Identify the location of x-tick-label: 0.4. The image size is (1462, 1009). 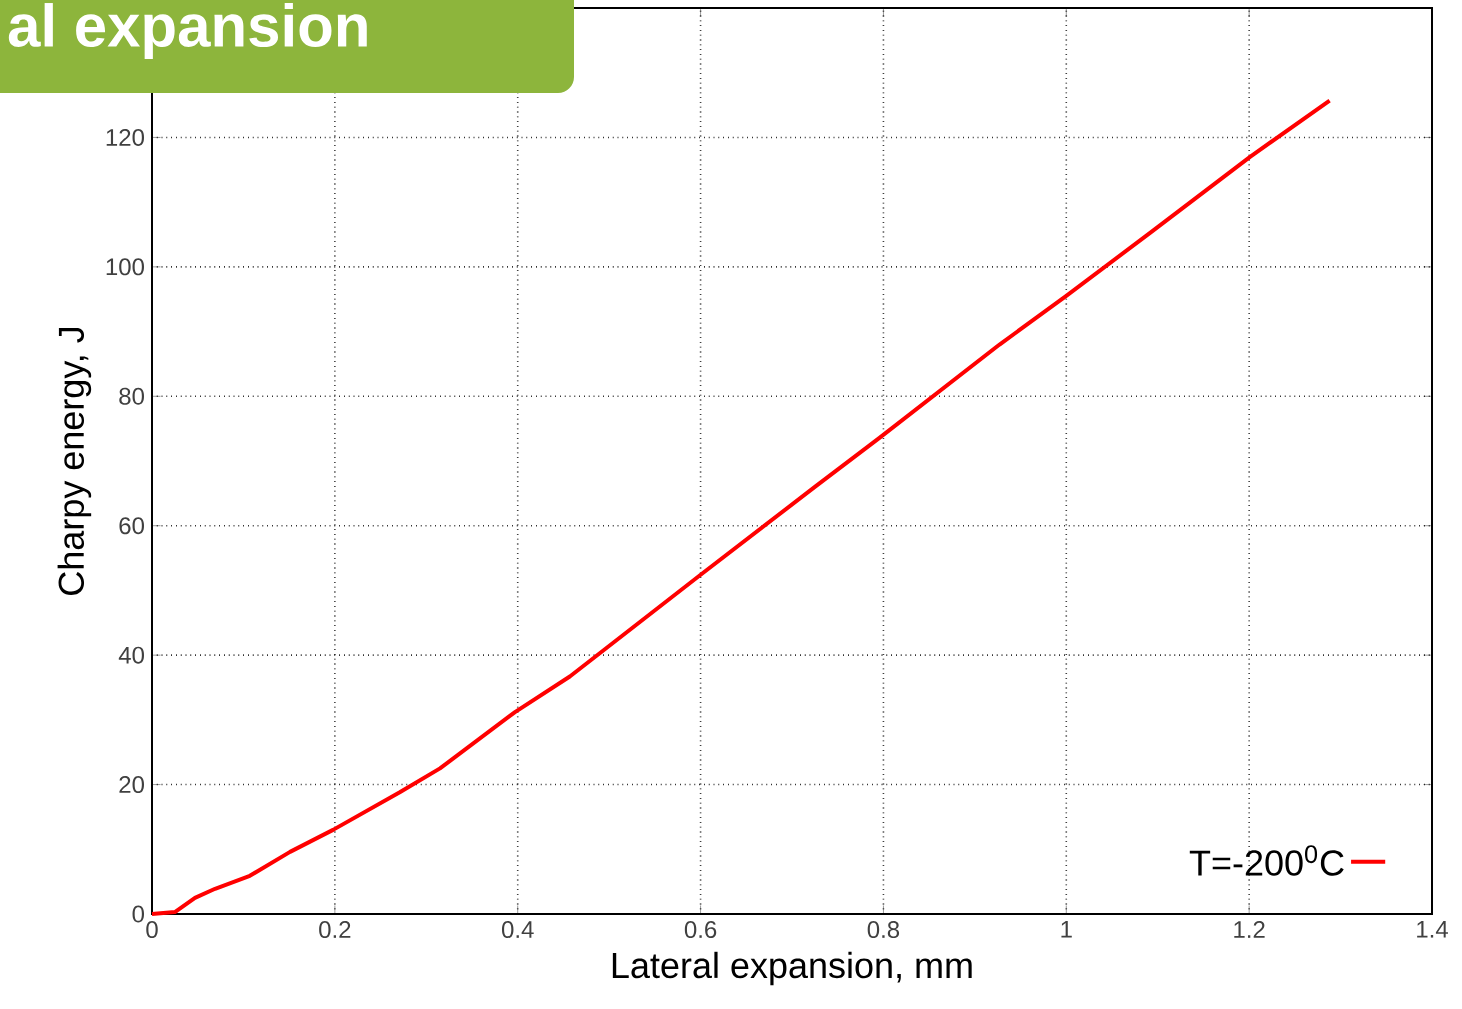
(517, 930).